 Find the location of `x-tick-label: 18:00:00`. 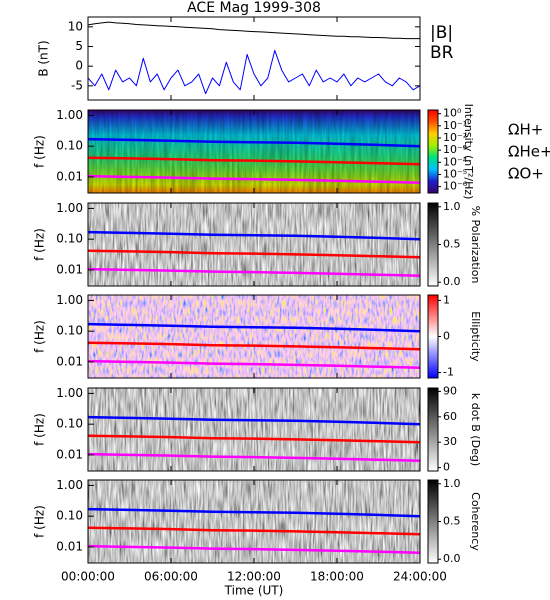

x-tick-label: 18:00:00 is located at coordinates (337, 577).